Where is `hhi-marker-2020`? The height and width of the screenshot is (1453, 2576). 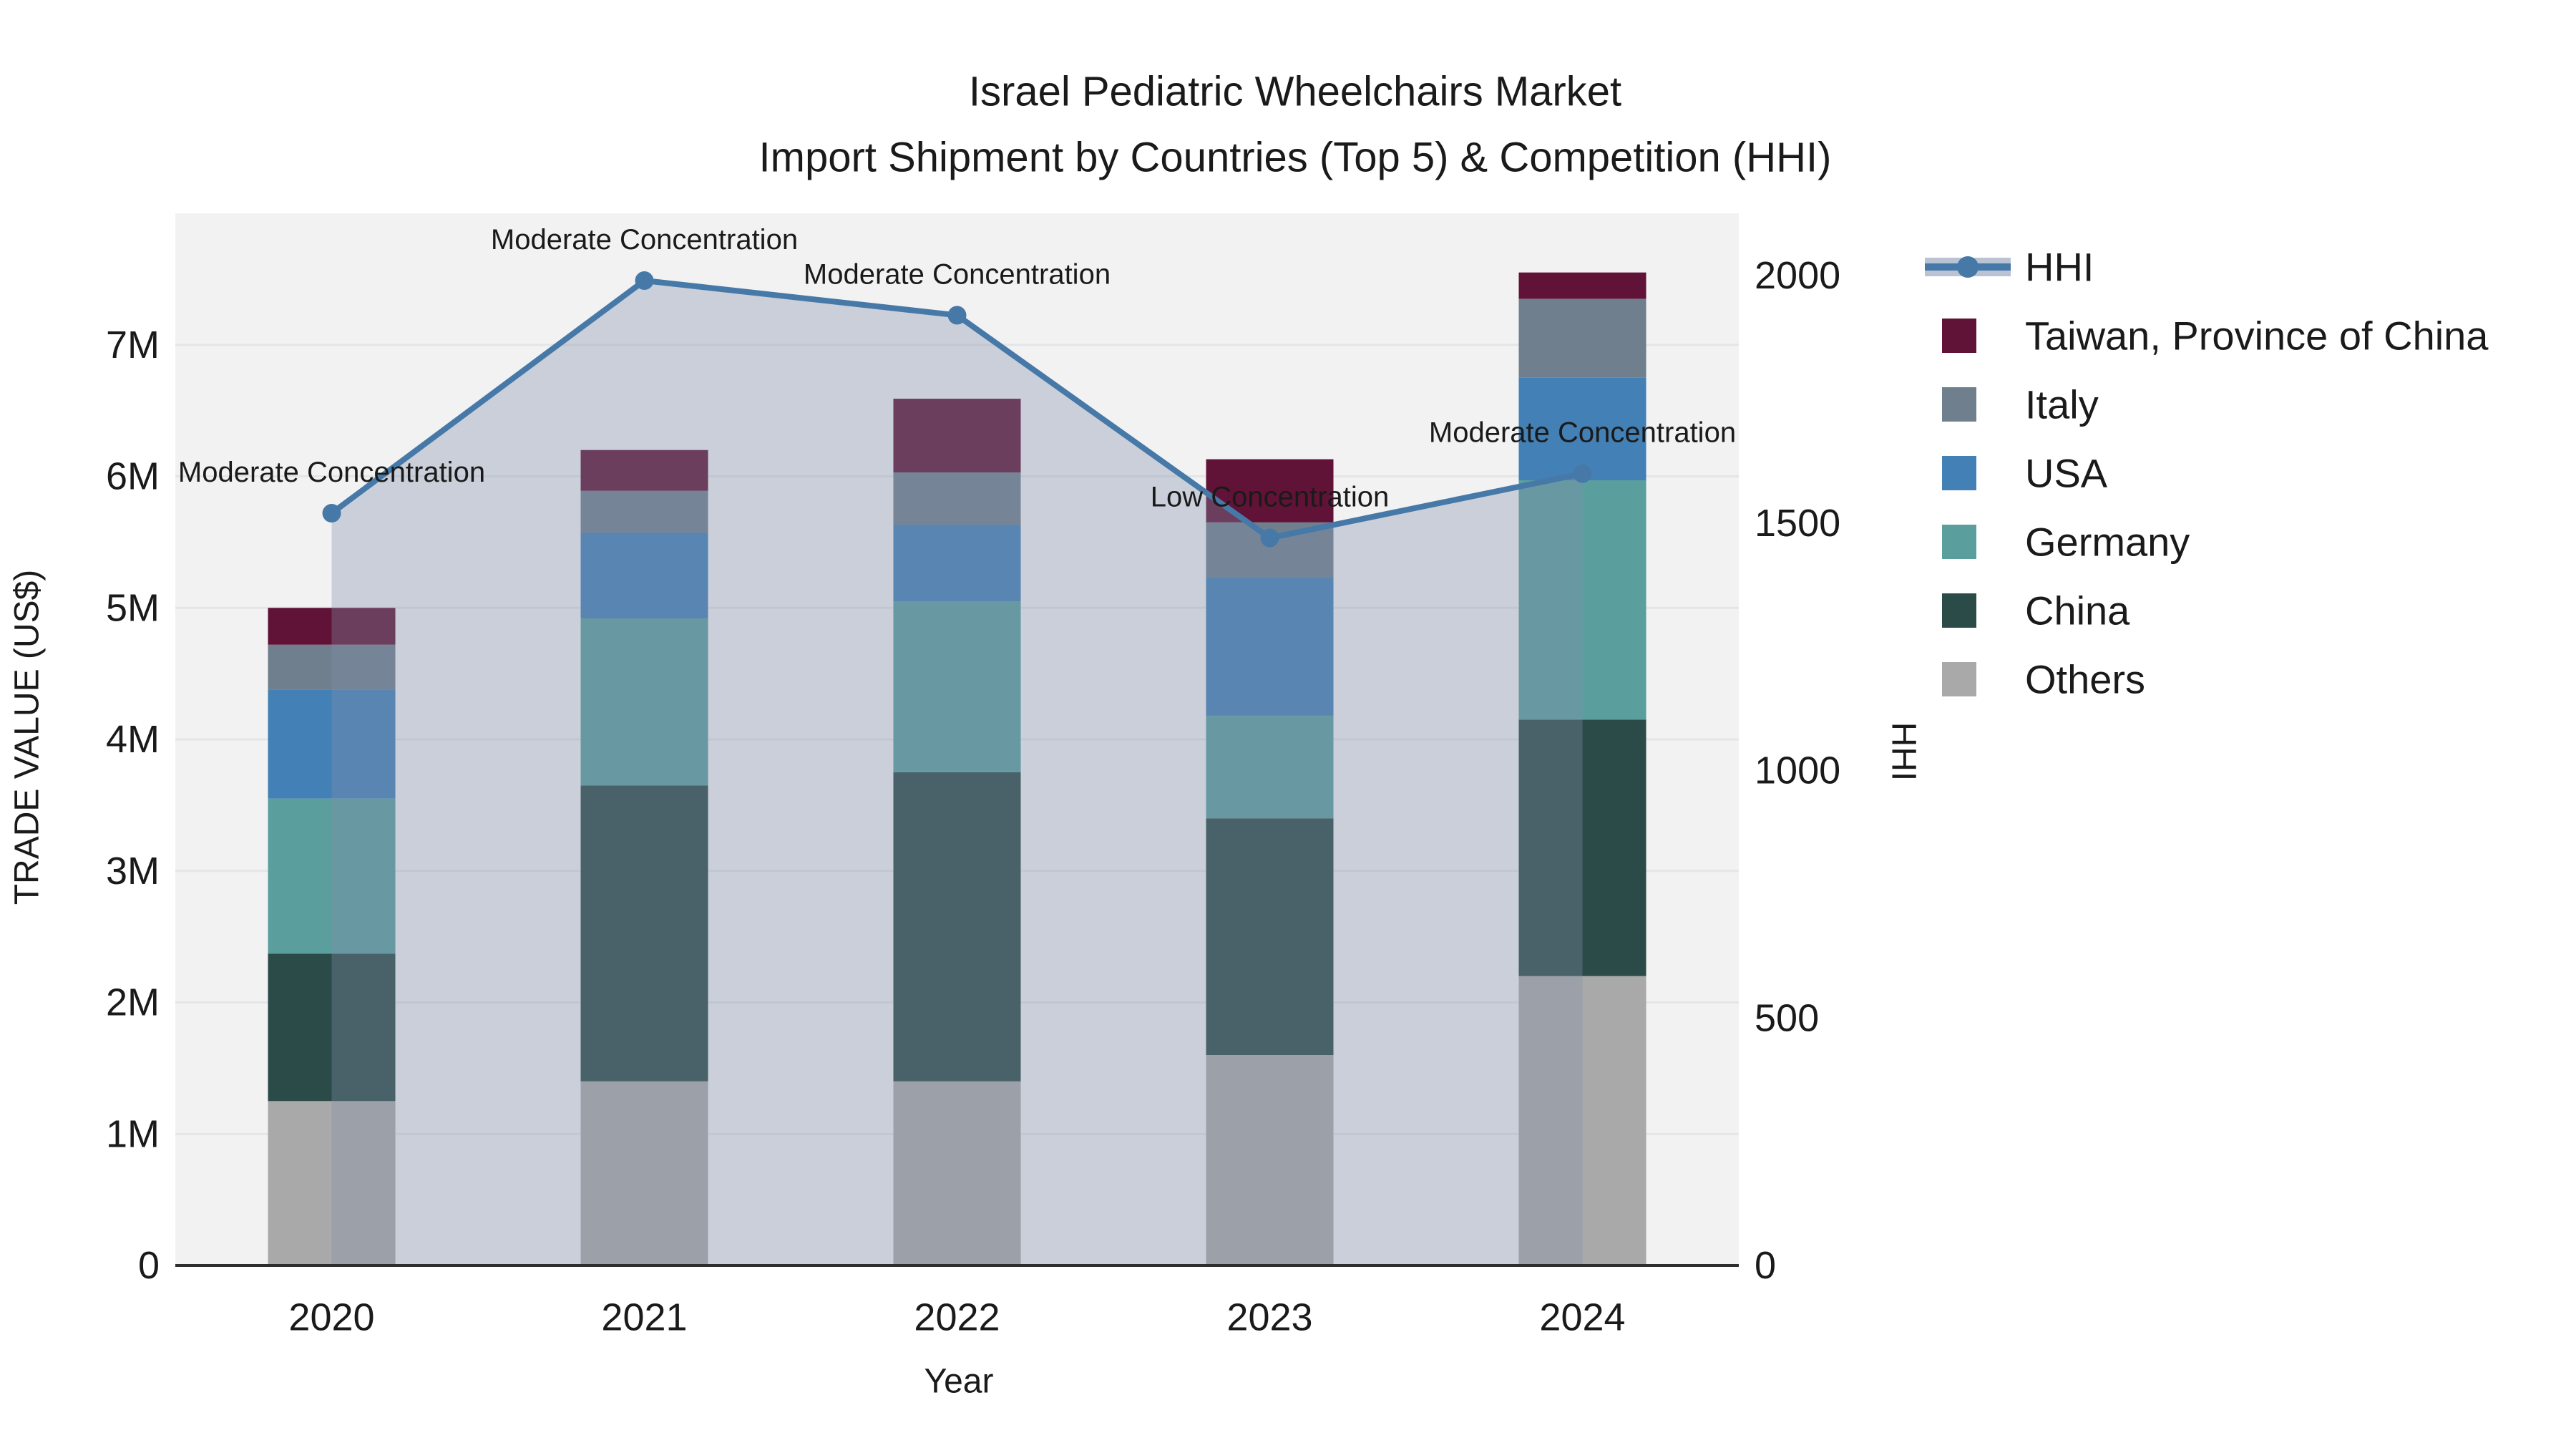
hhi-marker-2020 is located at coordinates (331, 513).